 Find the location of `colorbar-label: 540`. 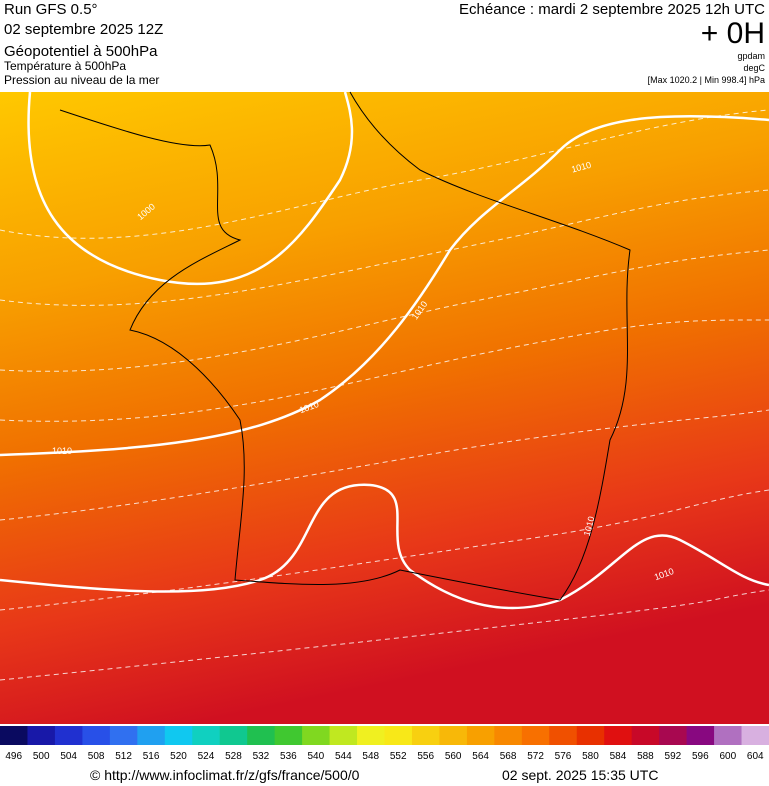

colorbar-label: 540 is located at coordinates (315, 756).